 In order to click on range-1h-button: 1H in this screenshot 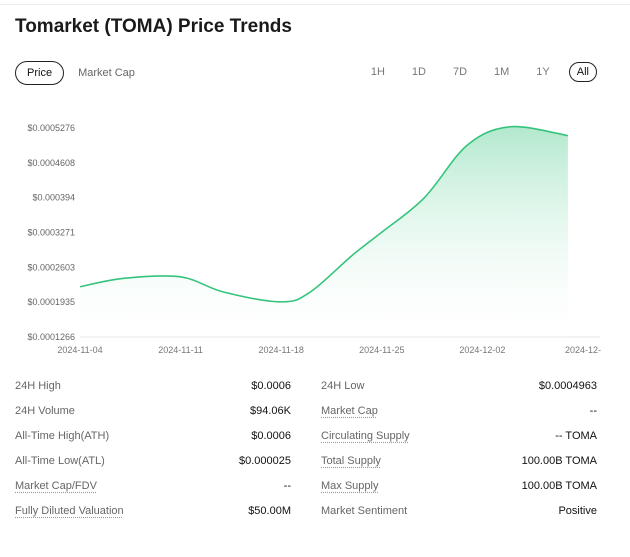, I will do `click(377, 72)`.